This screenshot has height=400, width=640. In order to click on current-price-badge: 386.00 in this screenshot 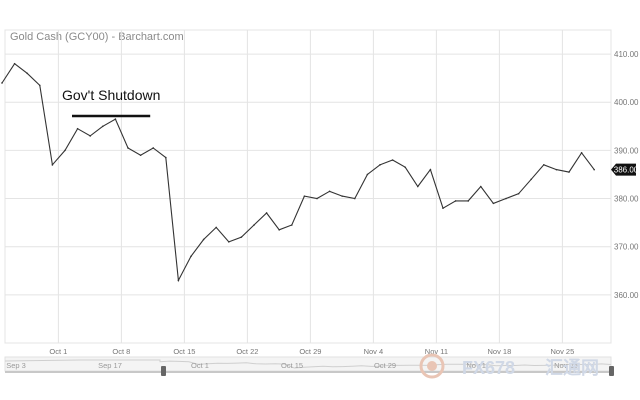, I will do `click(625, 169)`.